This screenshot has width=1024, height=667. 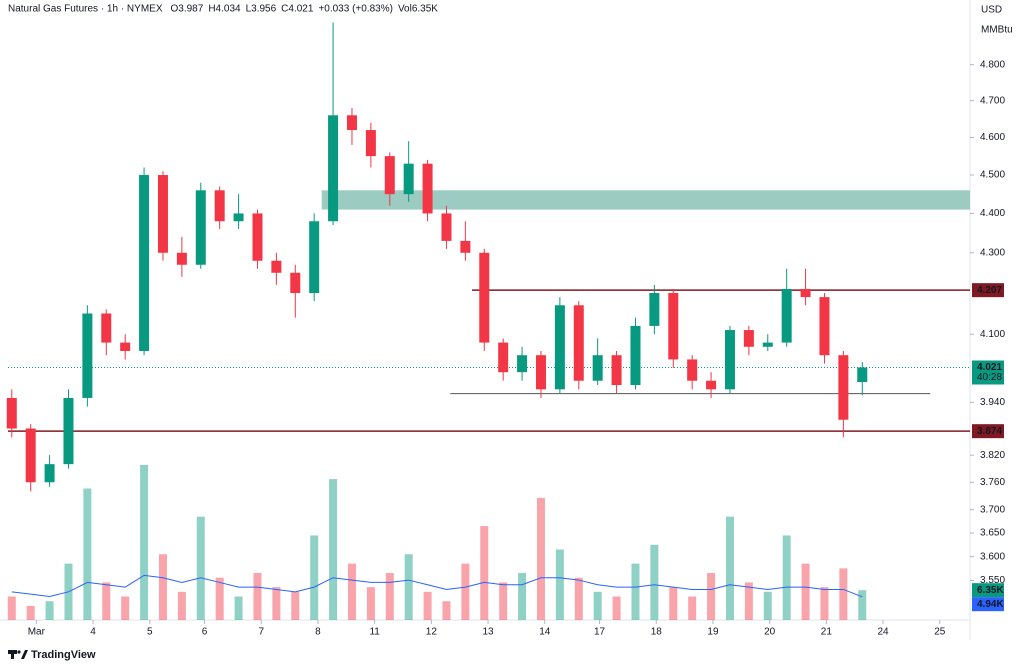 I want to click on x-tick-label: 18, so click(x=657, y=632).